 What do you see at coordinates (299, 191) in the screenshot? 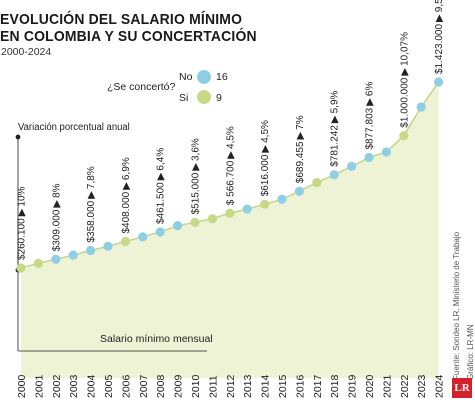
I see `point-2016` at bounding box center [299, 191].